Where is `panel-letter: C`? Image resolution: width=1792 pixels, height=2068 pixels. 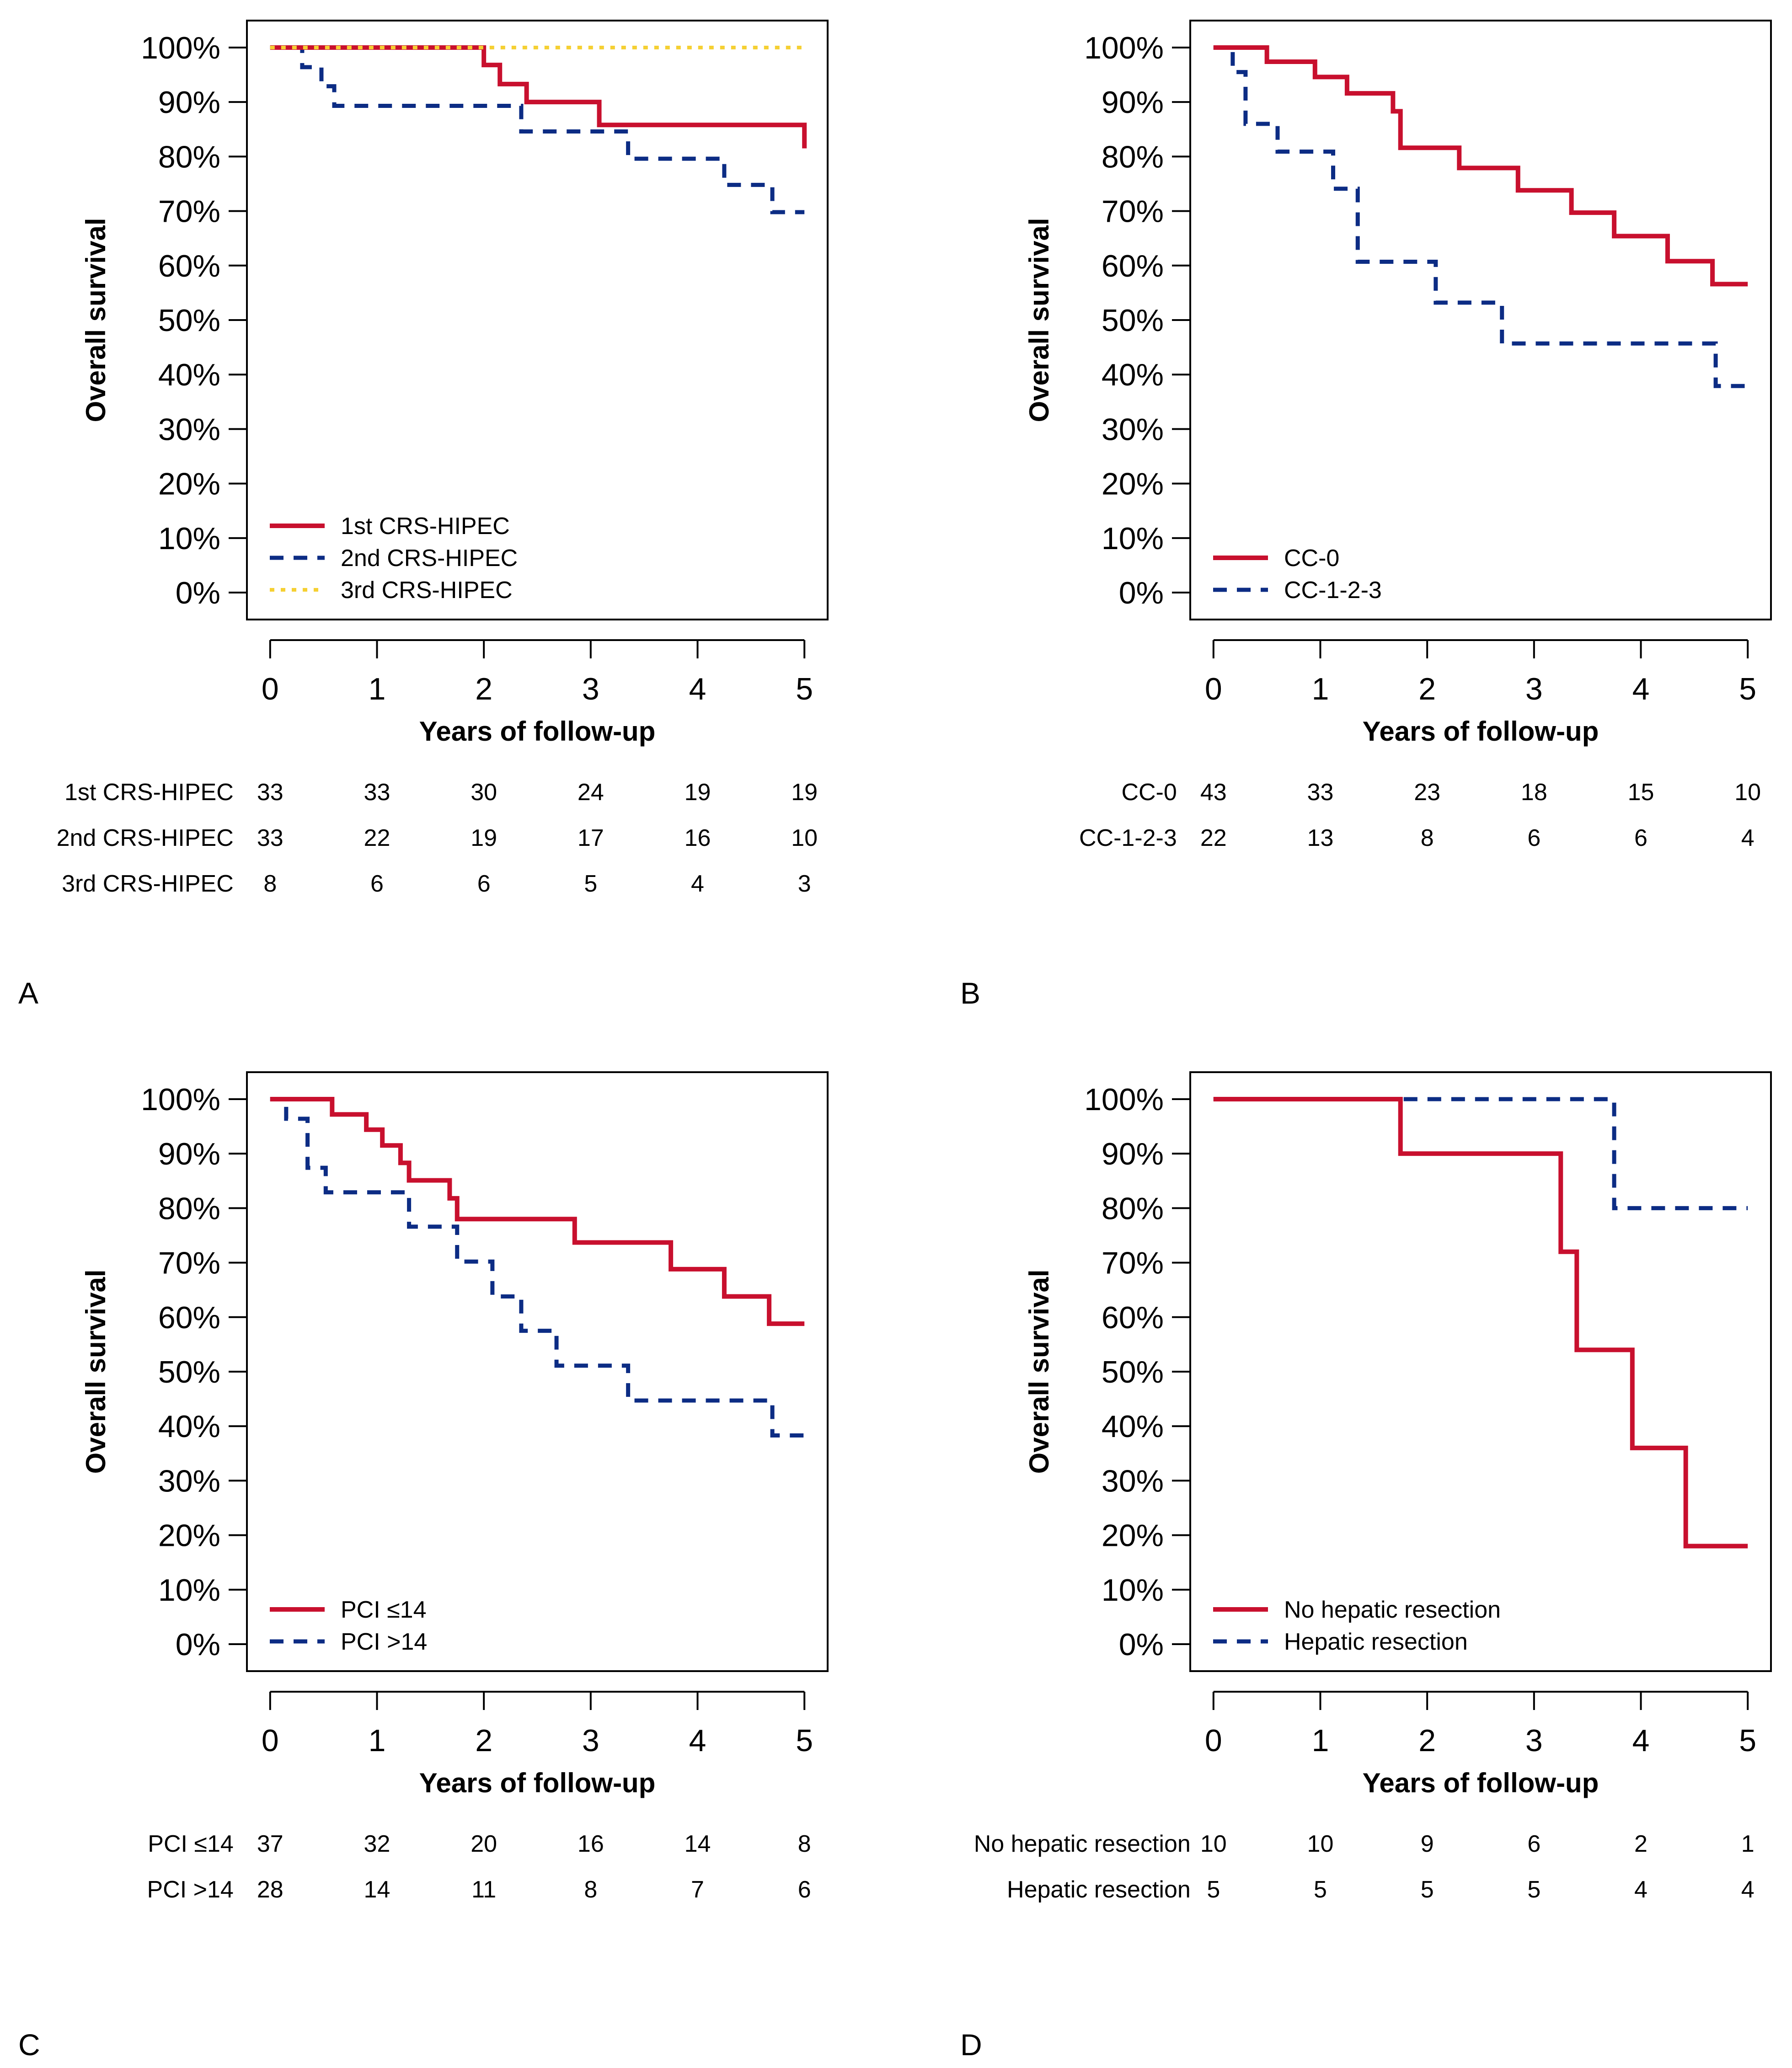 panel-letter: C is located at coordinates (29, 2045).